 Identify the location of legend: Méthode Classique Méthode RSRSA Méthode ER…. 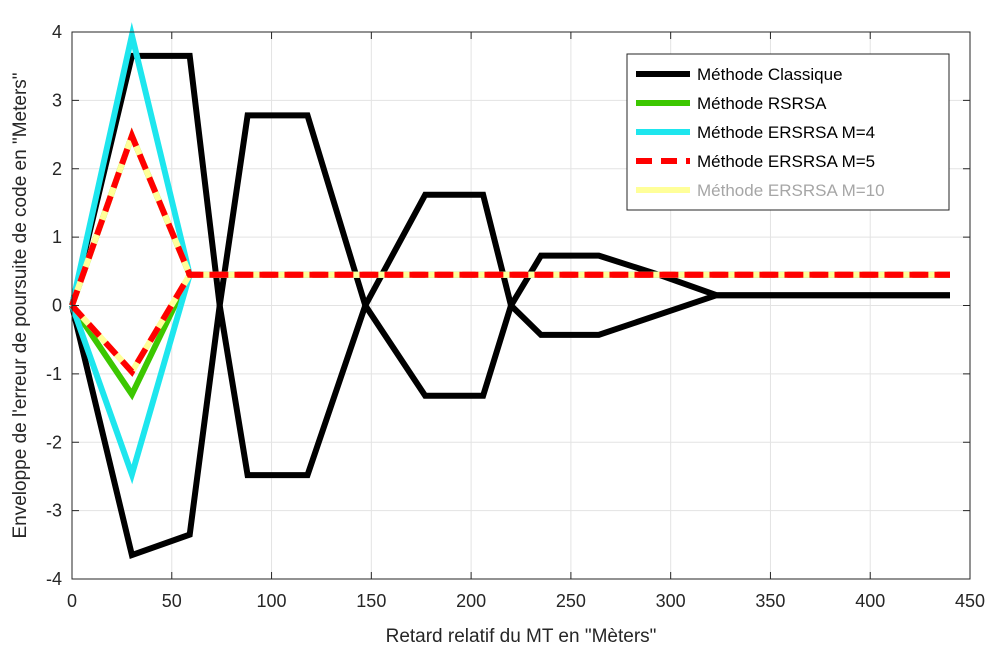
(788, 132).